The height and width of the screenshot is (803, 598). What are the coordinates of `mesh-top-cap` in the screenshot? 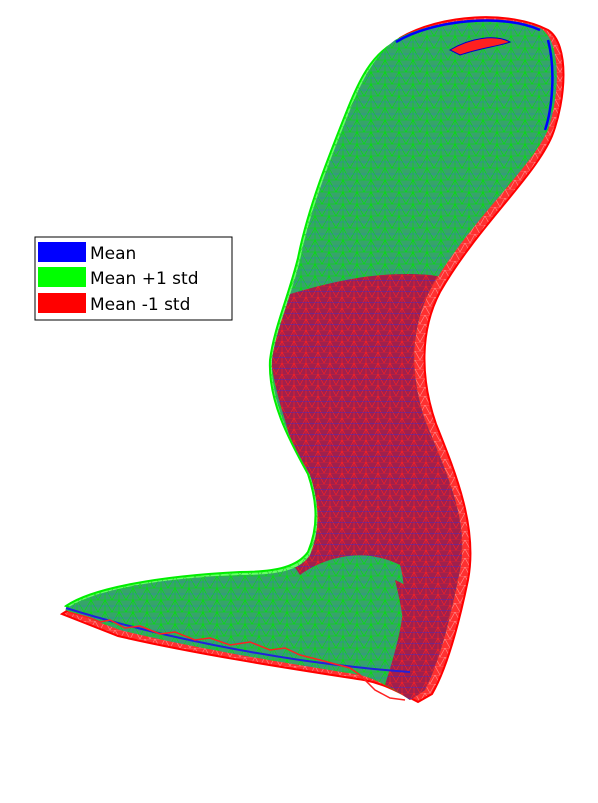 It's located at (480, 46).